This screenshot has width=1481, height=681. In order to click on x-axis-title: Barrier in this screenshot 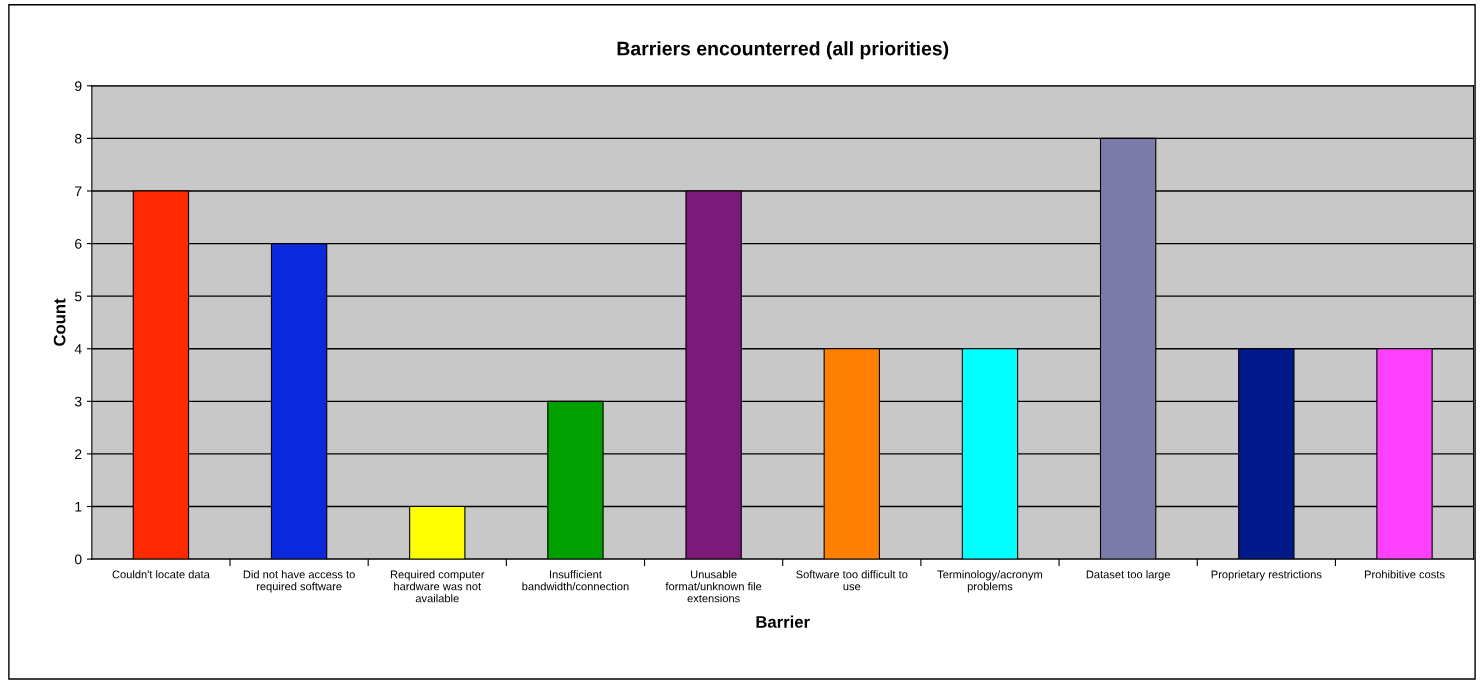, I will do `click(783, 621)`.